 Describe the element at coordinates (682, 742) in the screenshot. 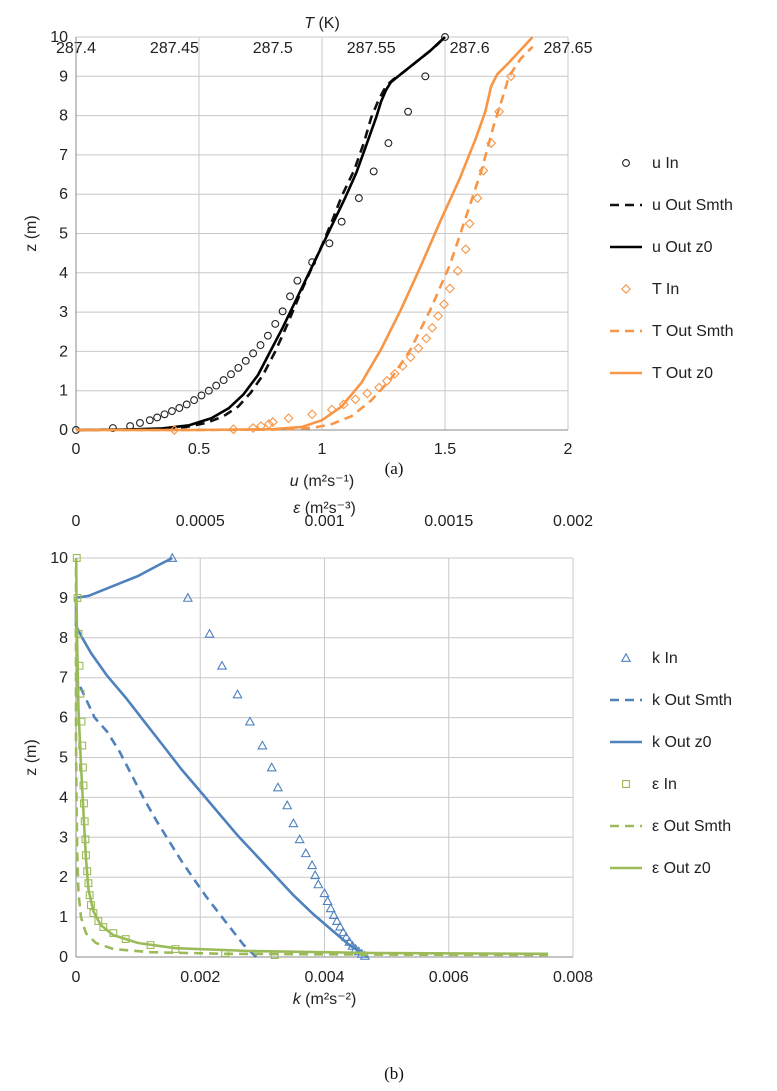

I see `legend-label-k-out-z0: k Out z0` at that location.